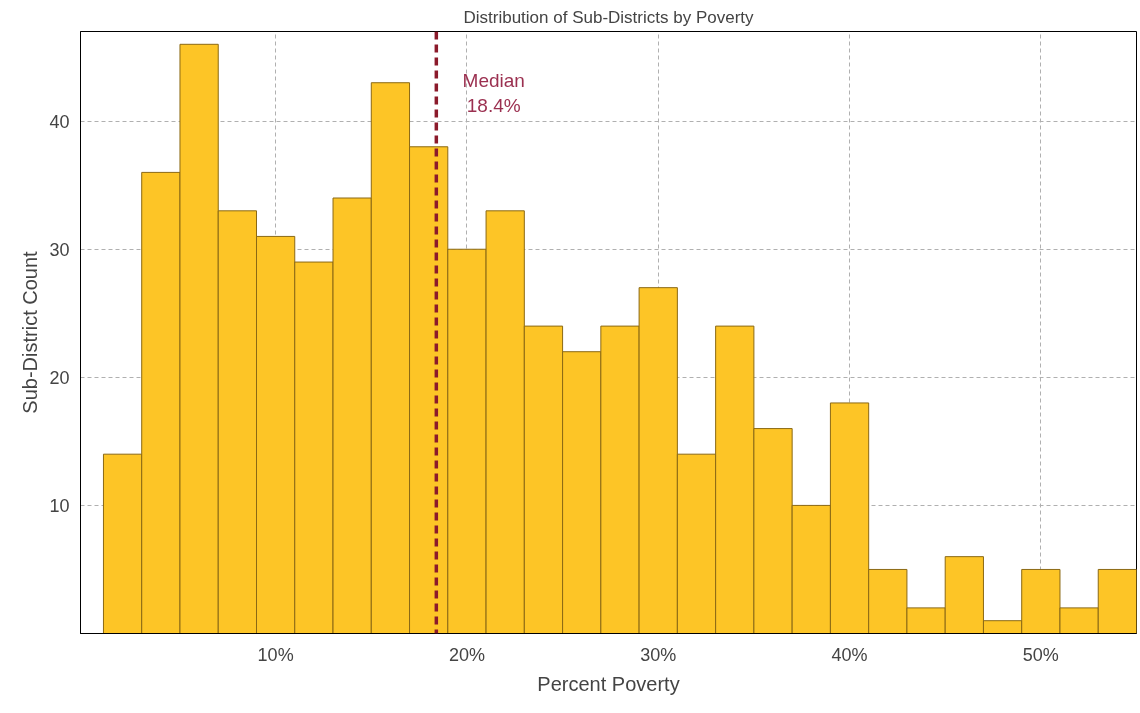  What do you see at coordinates (30, 332) in the screenshot?
I see `y-axis-title: Sub-District Count` at bounding box center [30, 332].